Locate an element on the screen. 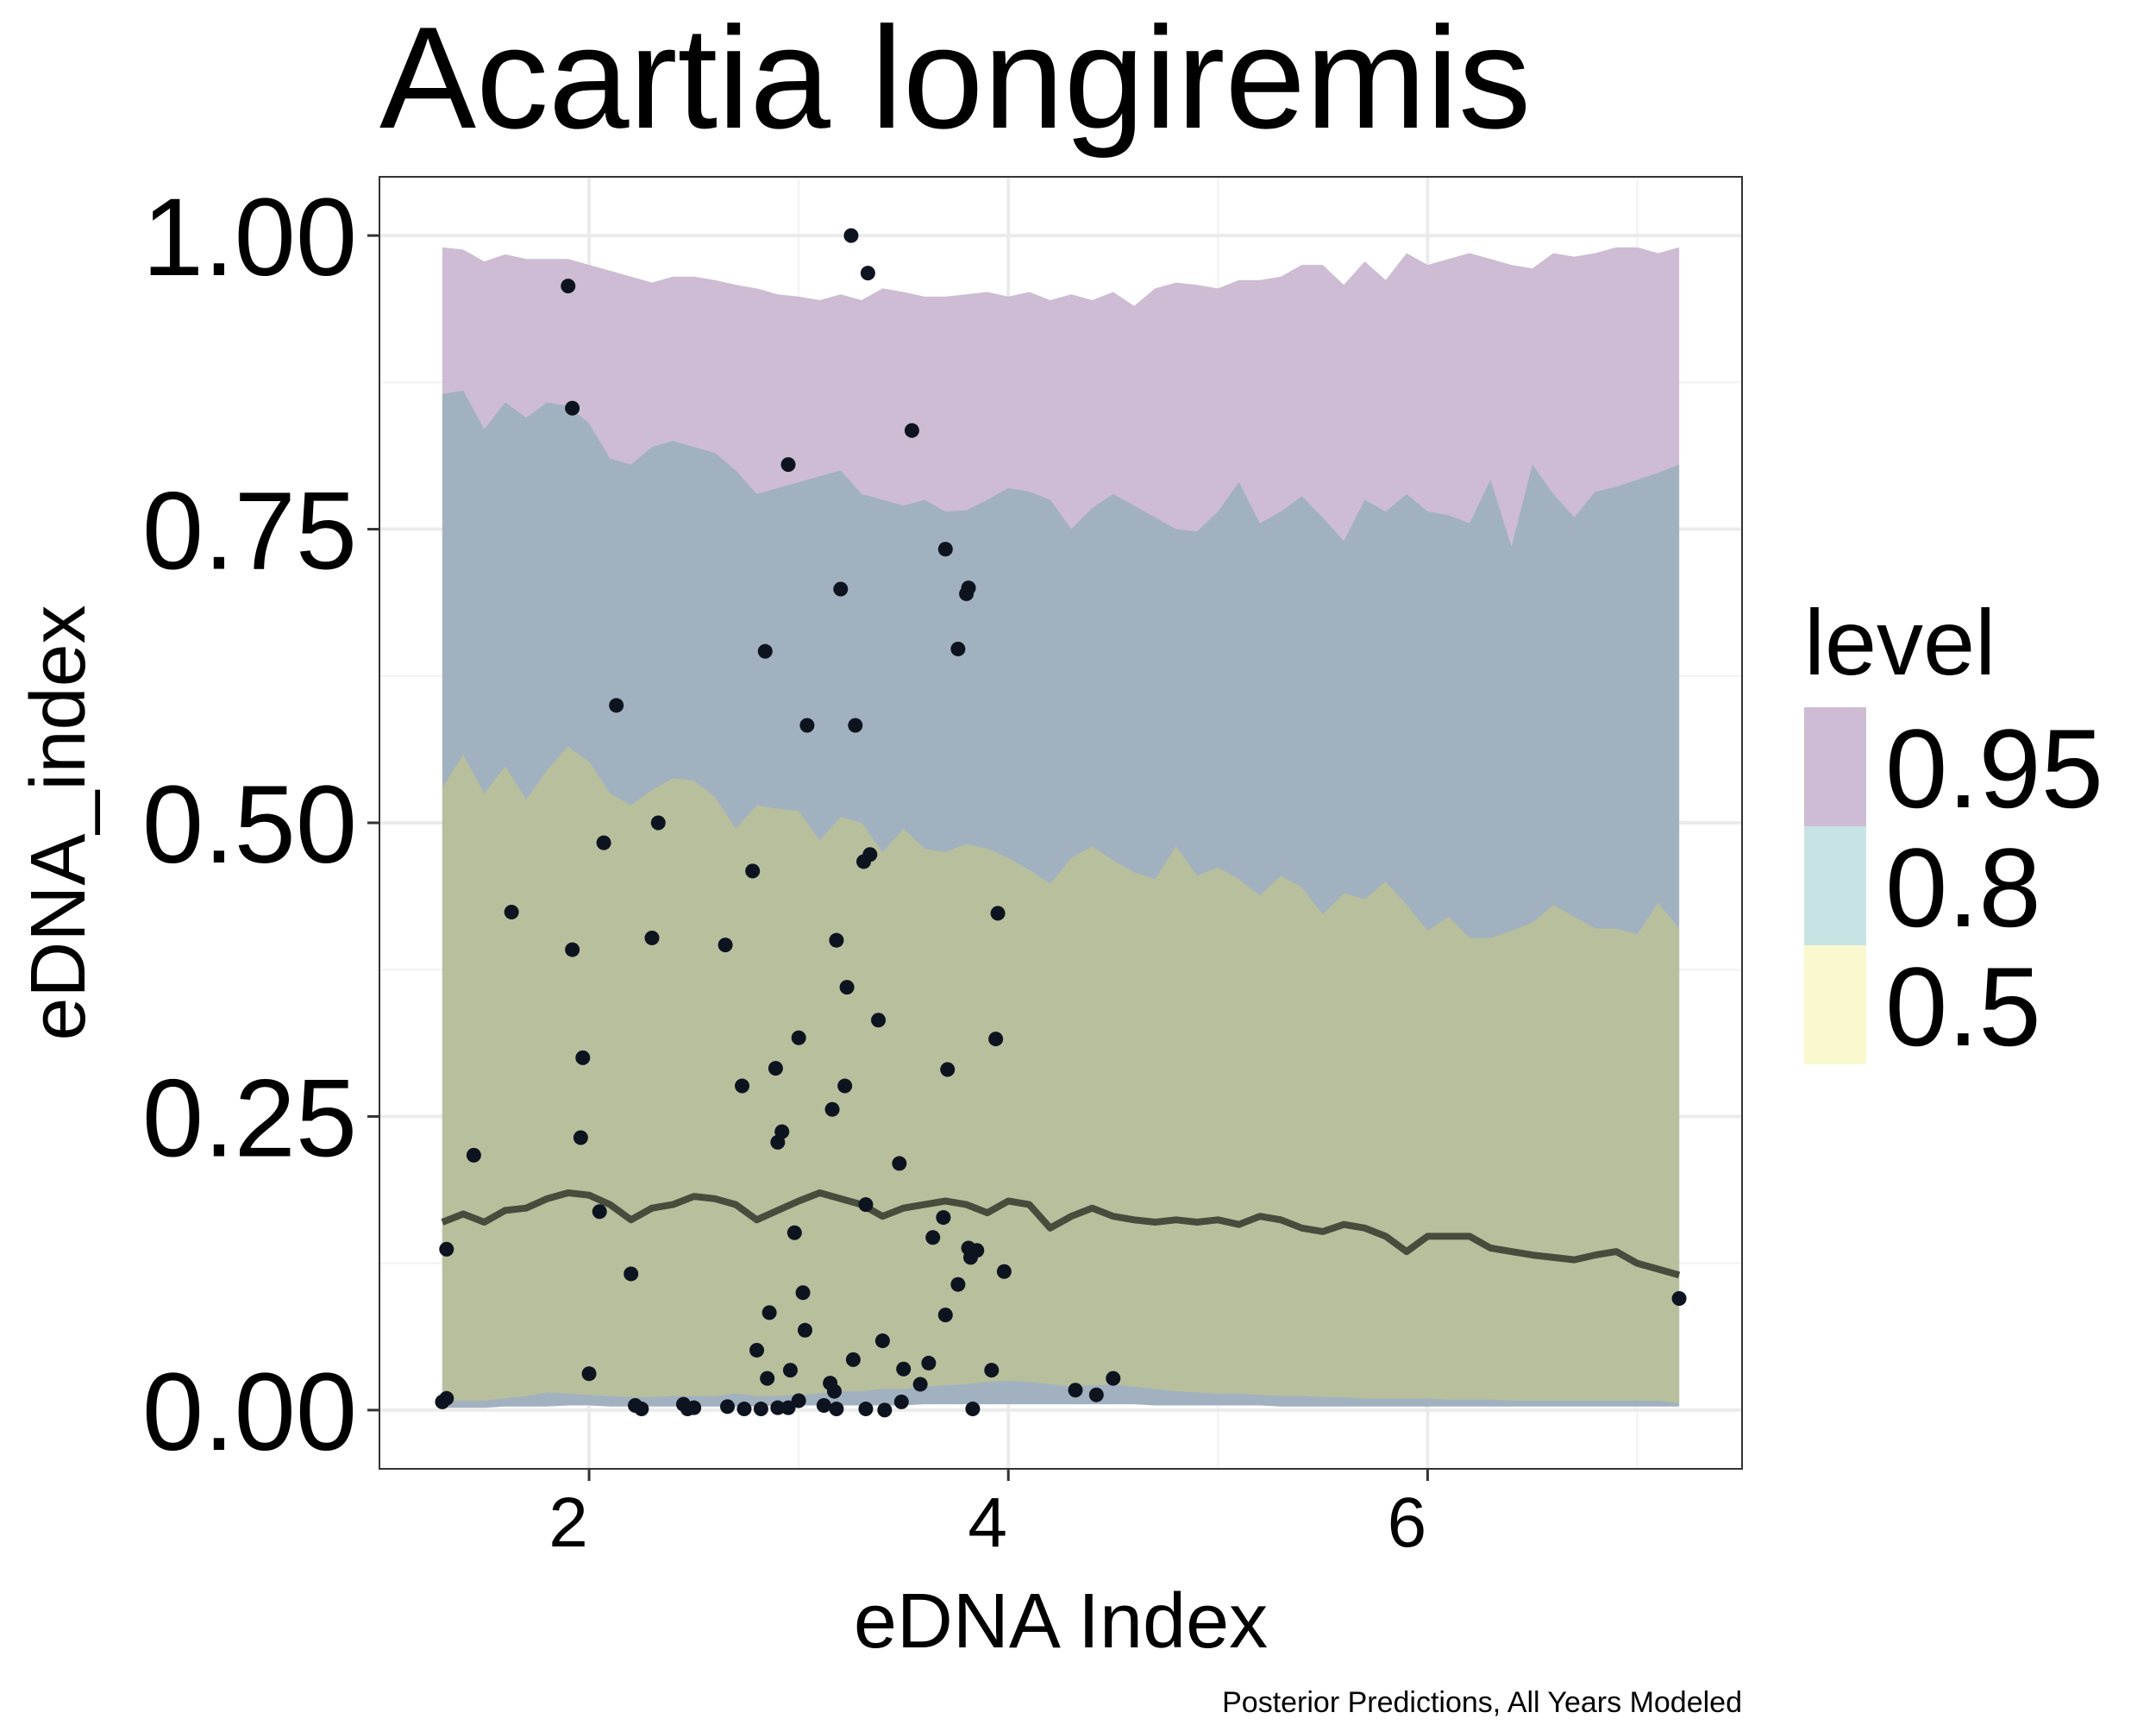  legend-label-0-5: 0.5 is located at coordinates (1963, 1007).